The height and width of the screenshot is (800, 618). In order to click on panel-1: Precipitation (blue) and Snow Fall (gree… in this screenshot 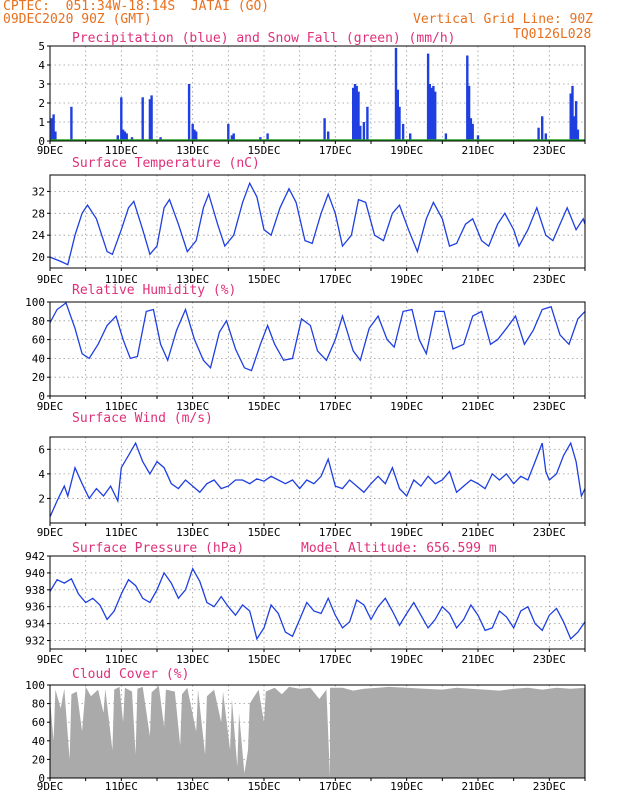, I will do `click(311, 94)`.